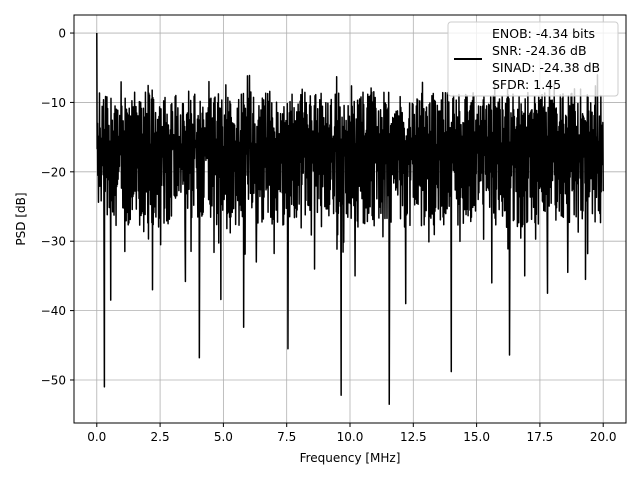  What do you see at coordinates (53, 172) in the screenshot?
I see `y-tick-label: −20` at bounding box center [53, 172].